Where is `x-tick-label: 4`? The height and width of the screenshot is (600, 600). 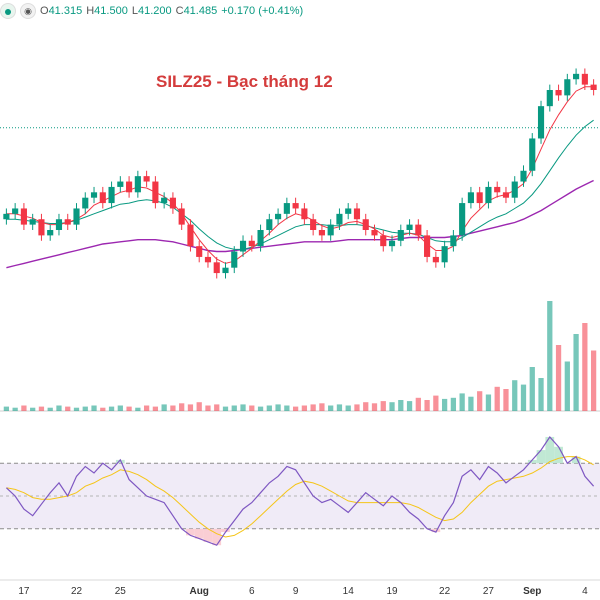
x-tick-label: 4 is located at coordinates (585, 591).